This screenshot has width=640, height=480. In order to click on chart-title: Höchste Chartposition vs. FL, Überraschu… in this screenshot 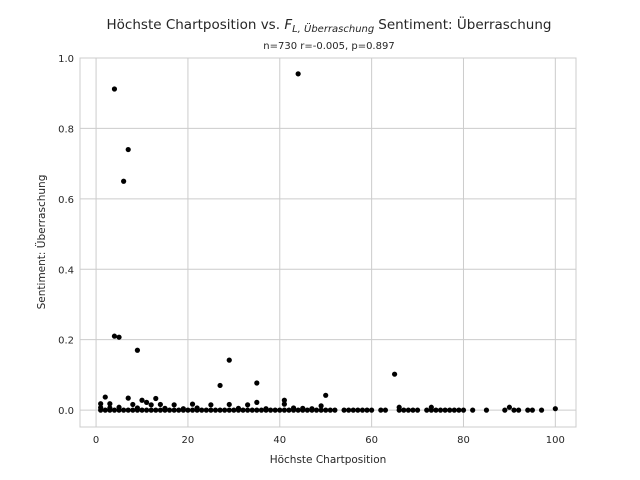, I will do `click(329, 25)`.